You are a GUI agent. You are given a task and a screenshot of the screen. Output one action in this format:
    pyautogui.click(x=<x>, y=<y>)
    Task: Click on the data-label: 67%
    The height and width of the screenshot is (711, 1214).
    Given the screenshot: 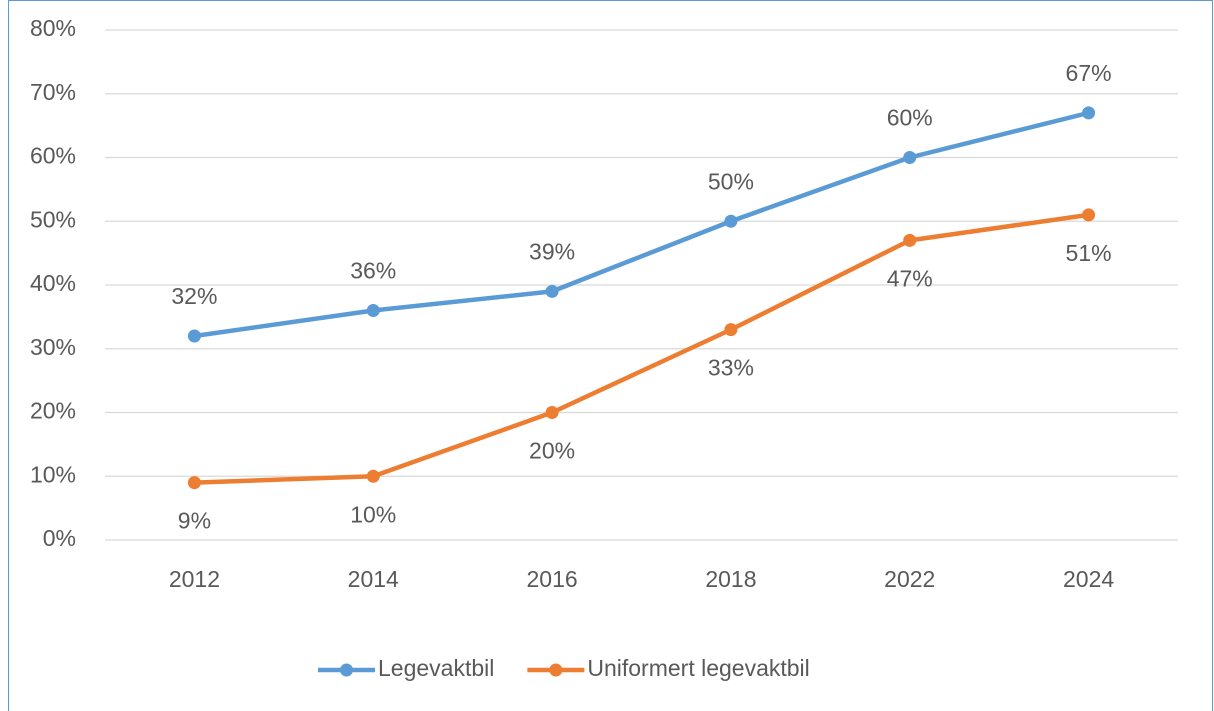 What is the action you would take?
    pyautogui.click(x=1089, y=73)
    